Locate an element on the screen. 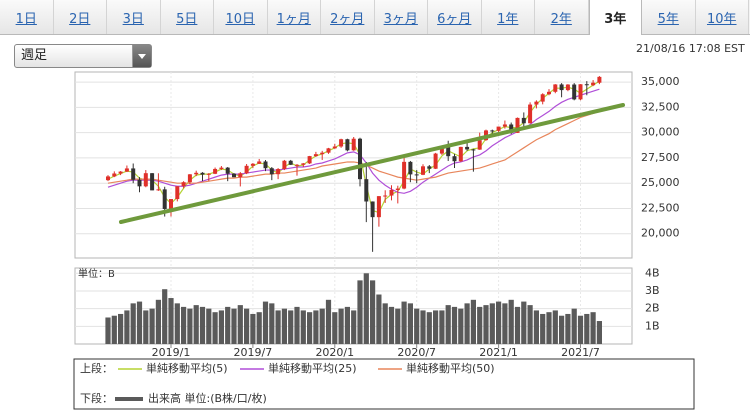 The height and width of the screenshot is (412, 750). period-tab: 10年 is located at coordinates (722, 17).